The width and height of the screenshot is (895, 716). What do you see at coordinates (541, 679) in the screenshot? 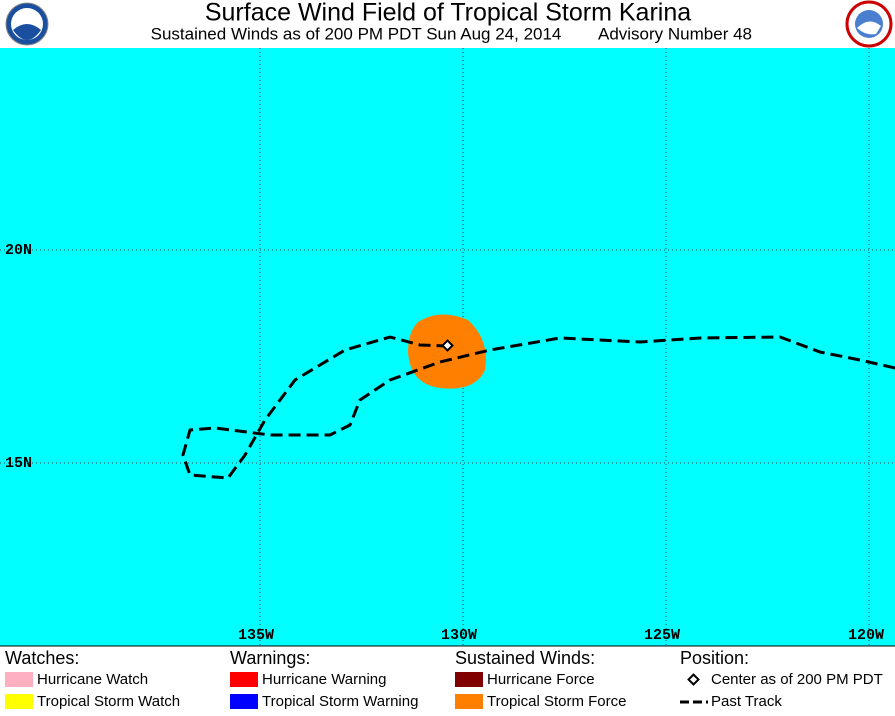
I see `legend-item: Hurricane Force` at bounding box center [541, 679].